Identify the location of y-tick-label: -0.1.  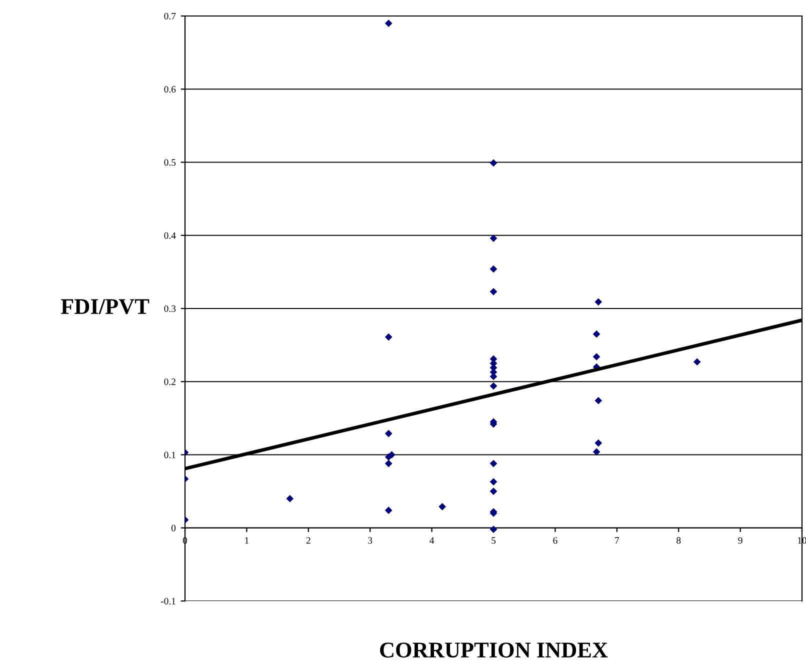
(168, 601).